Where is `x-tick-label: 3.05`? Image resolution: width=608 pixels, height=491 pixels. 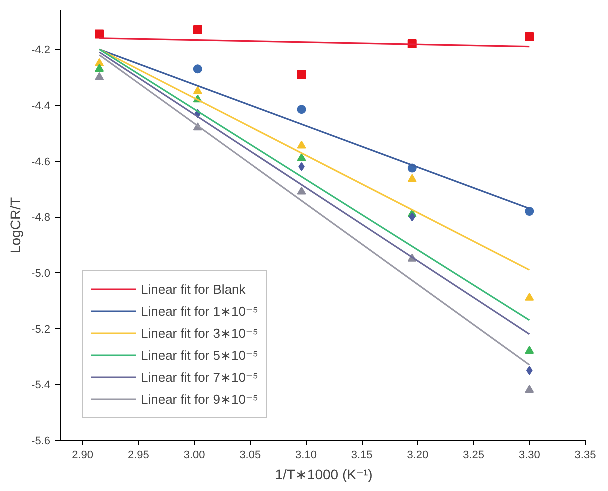
x-tick-label: 3.05 is located at coordinates (251, 456).